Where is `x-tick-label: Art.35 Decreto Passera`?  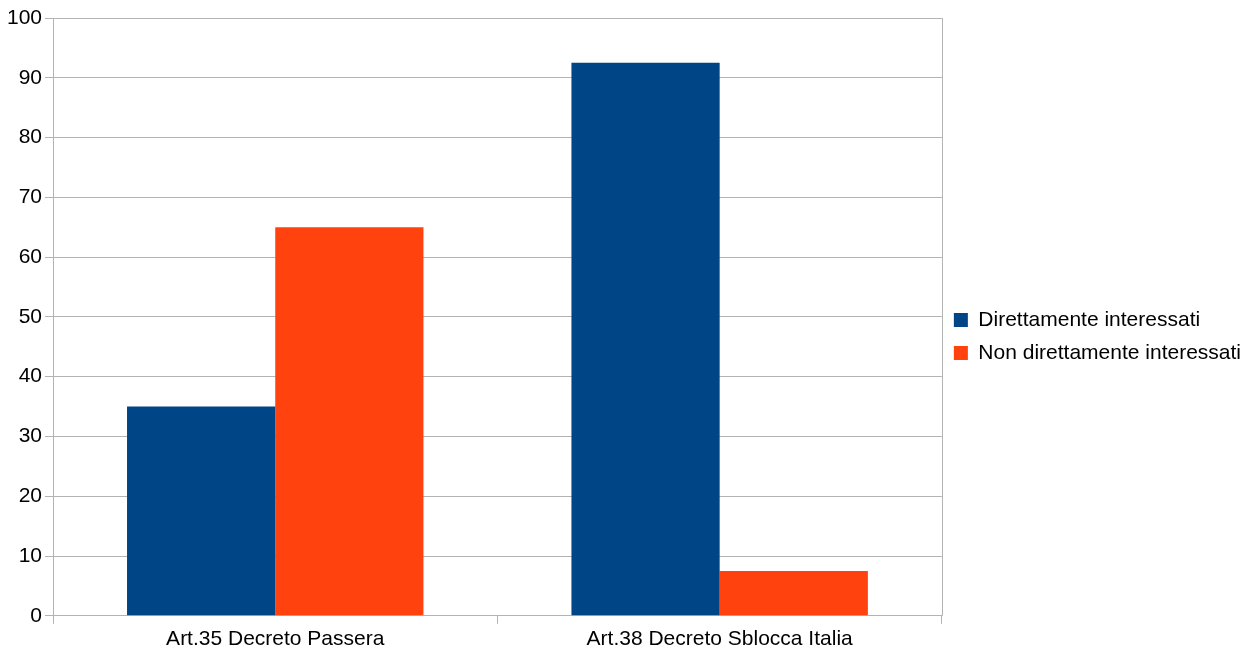 x-tick-label: Art.35 Decreto Passera is located at coordinates (275, 638).